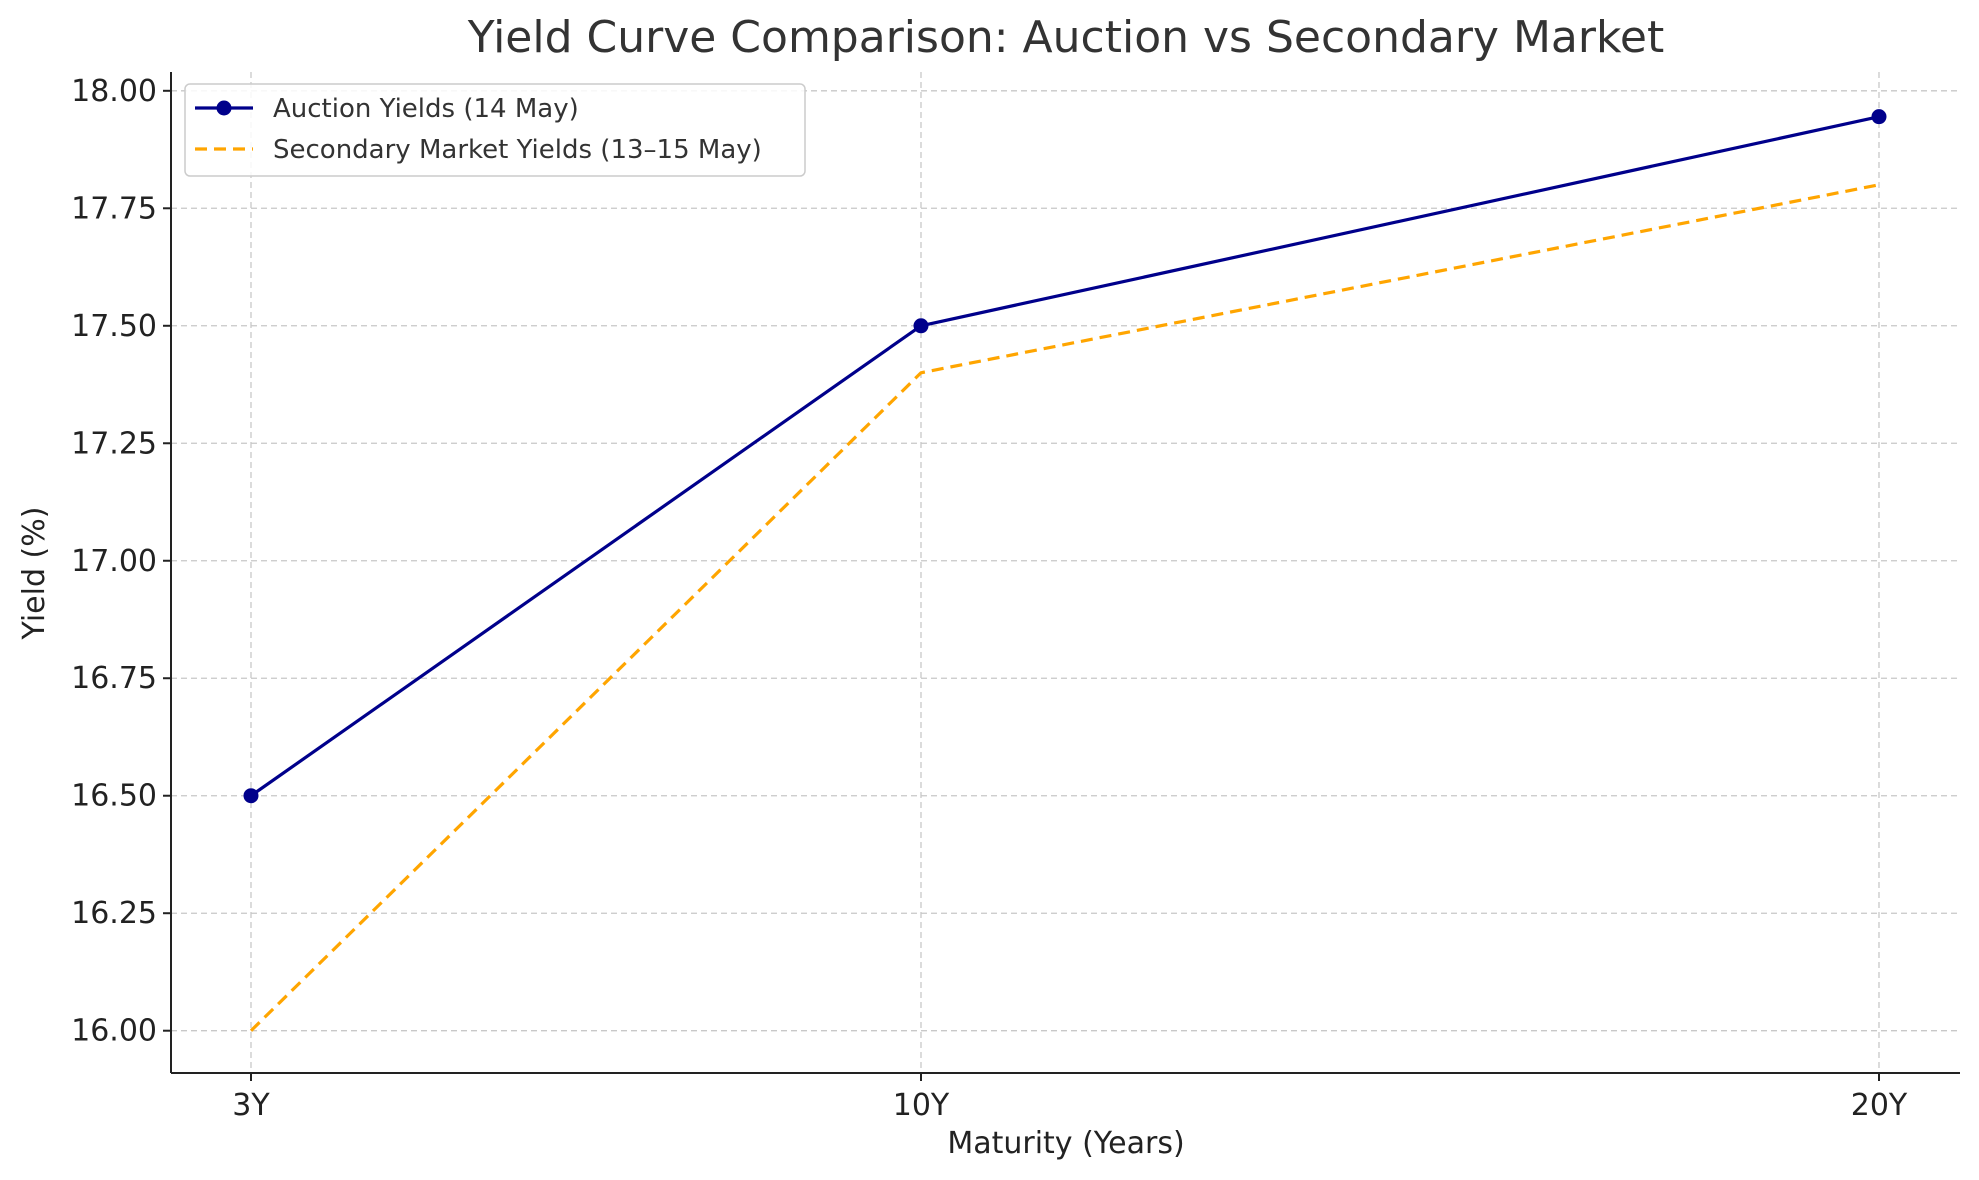 The width and height of the screenshot is (1979, 1180). What do you see at coordinates (1879, 1105) in the screenshot?
I see `x-tick-label: 20Y` at bounding box center [1879, 1105].